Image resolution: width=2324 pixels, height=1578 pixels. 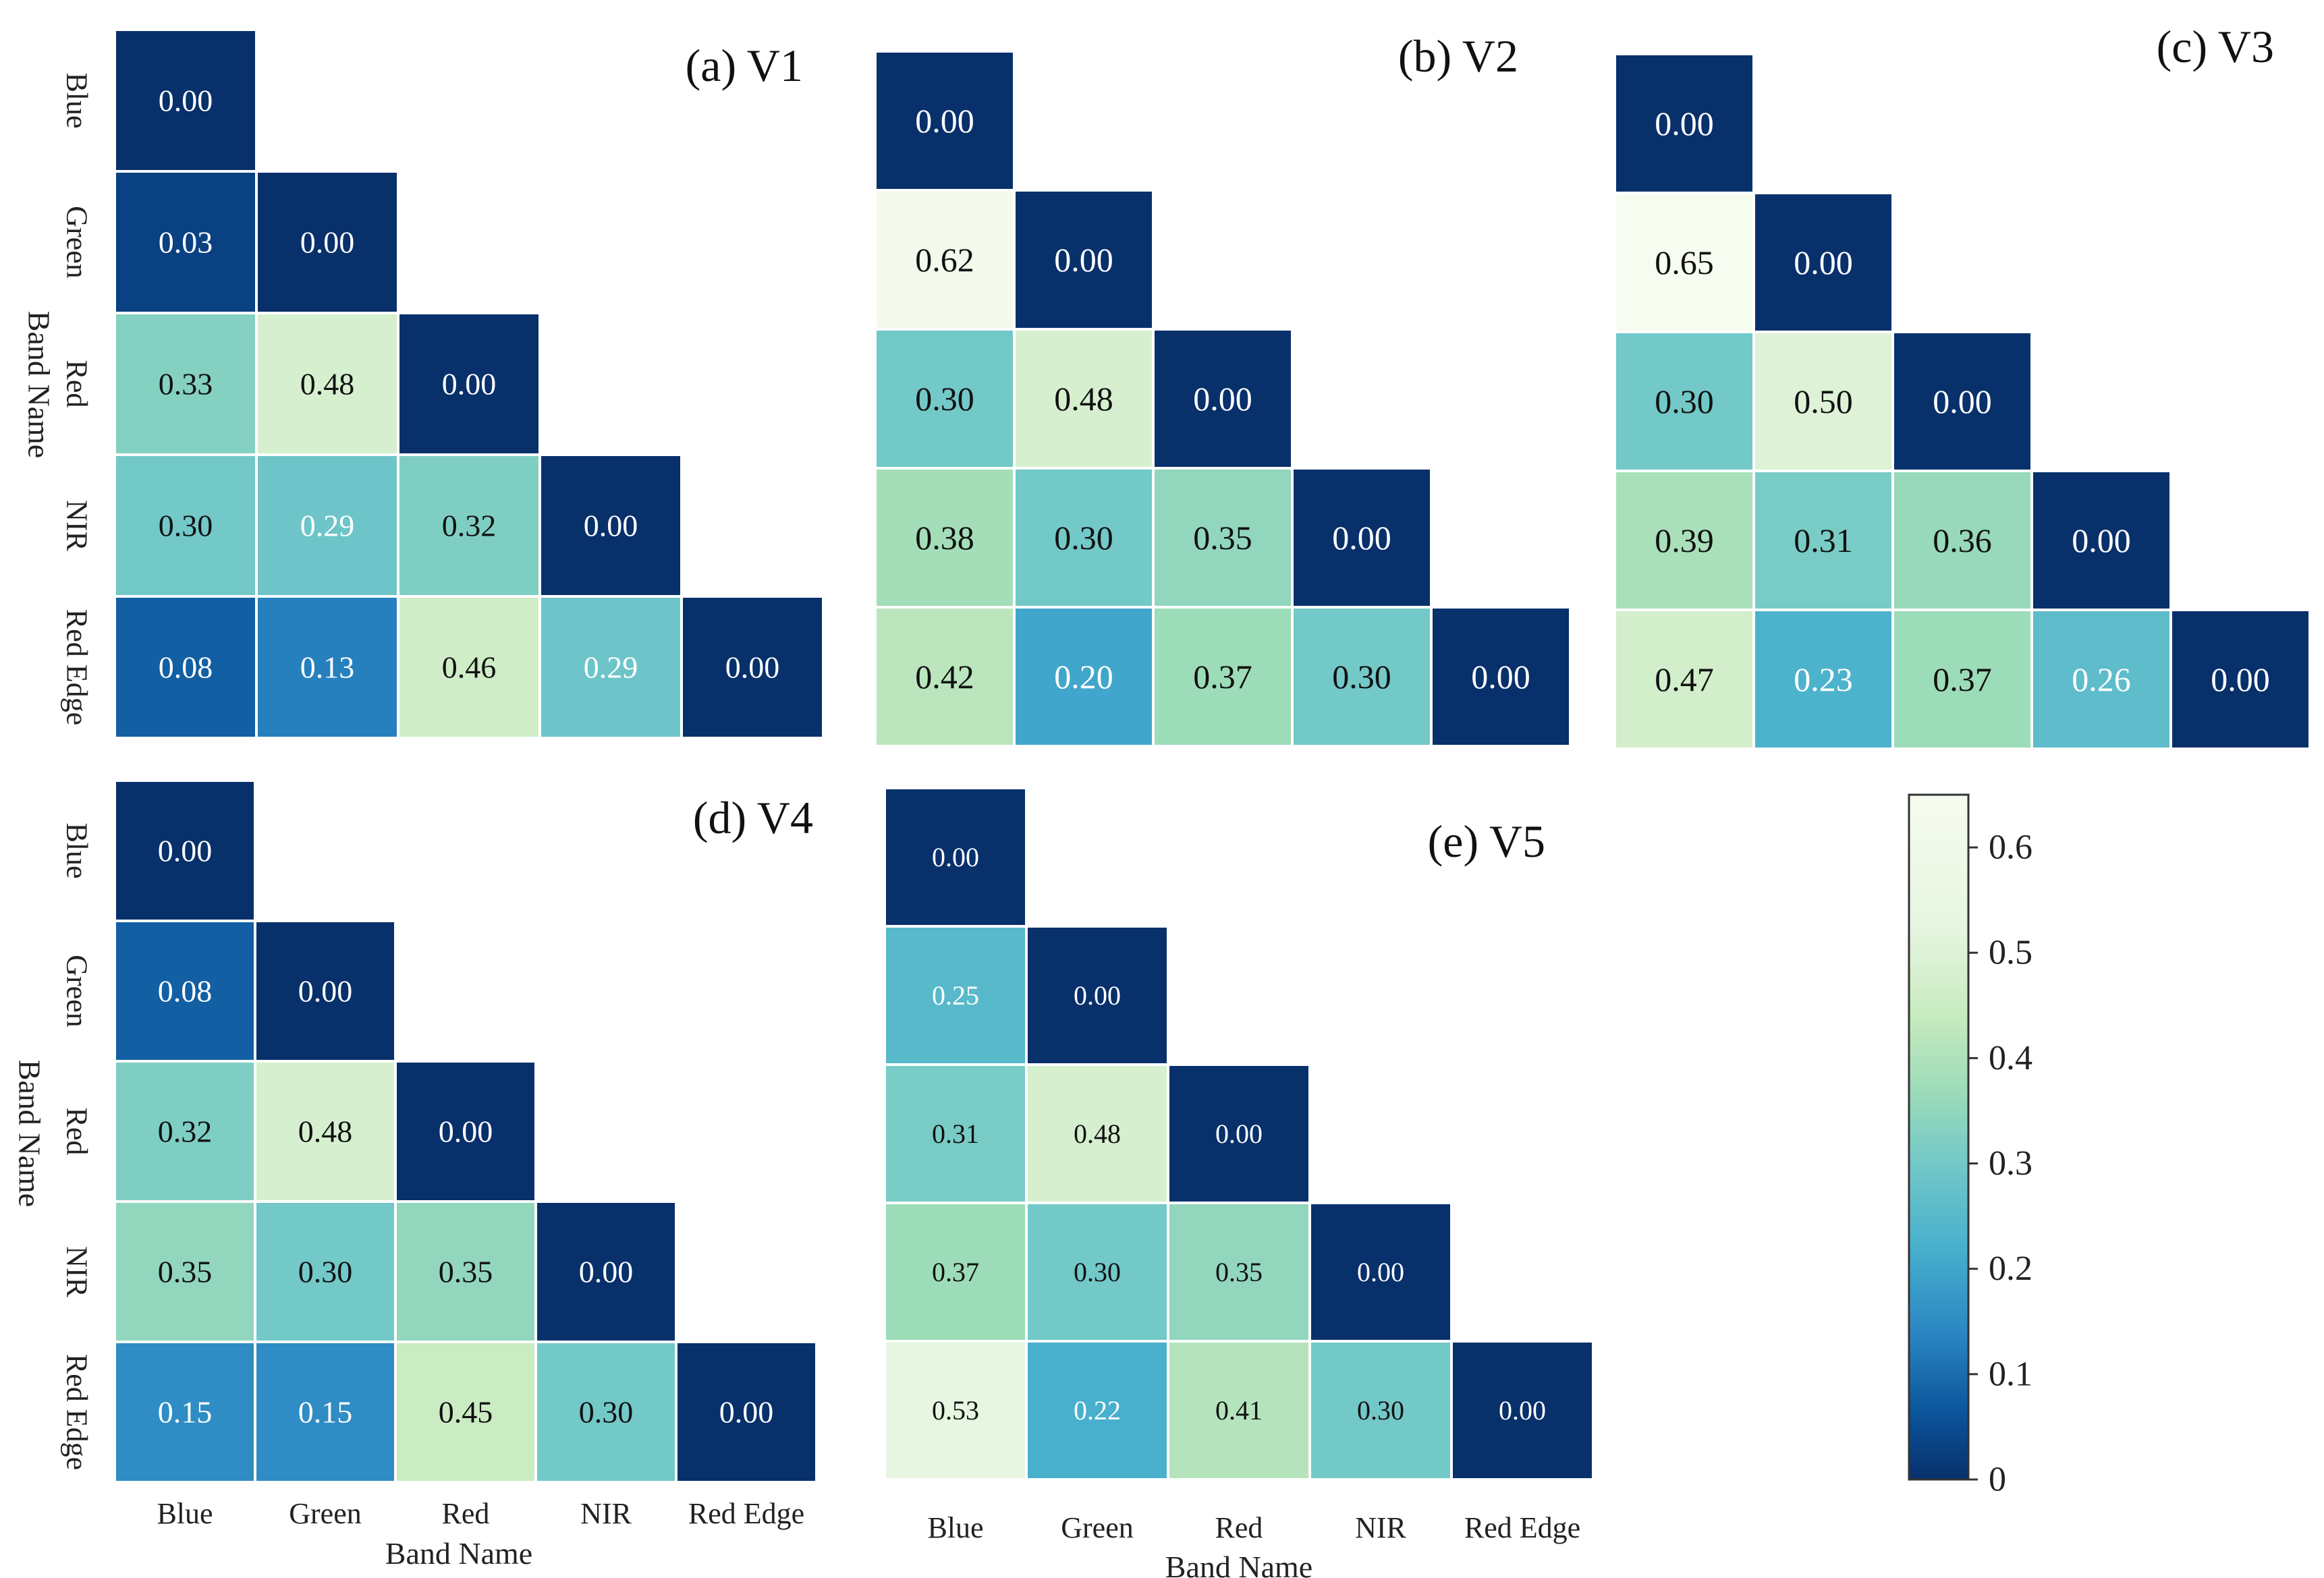 I want to click on panel-c-cell-value: 0.36, so click(x=1962, y=540).